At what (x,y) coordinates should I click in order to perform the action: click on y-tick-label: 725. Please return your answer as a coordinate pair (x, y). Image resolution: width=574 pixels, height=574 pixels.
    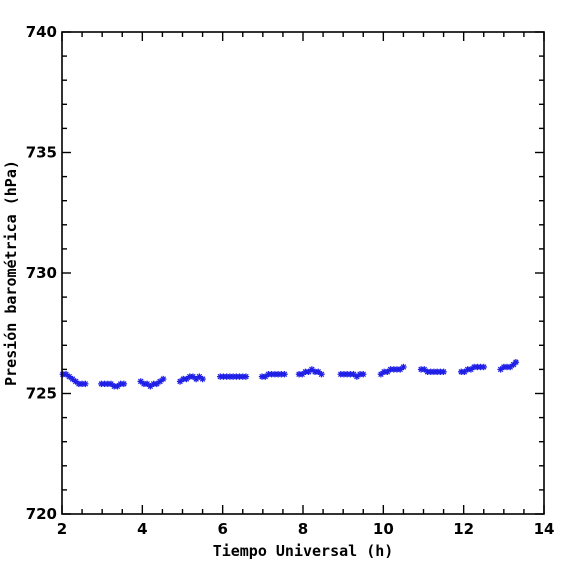
    Looking at the image, I should click on (41, 394).